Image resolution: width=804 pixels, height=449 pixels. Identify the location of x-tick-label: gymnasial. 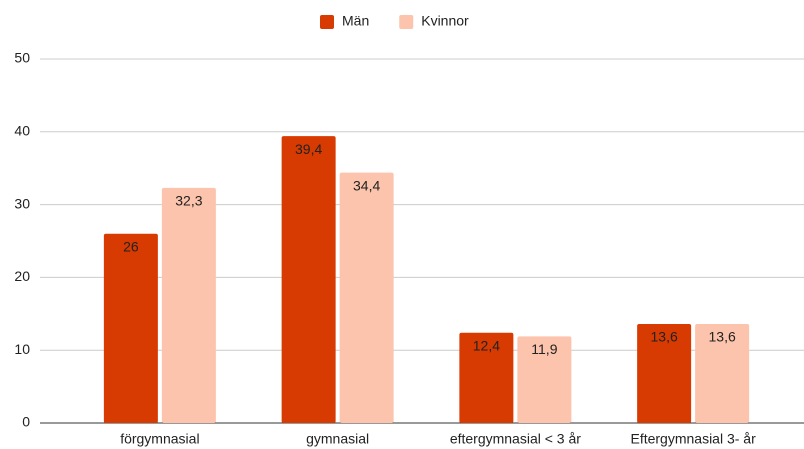
(337, 439).